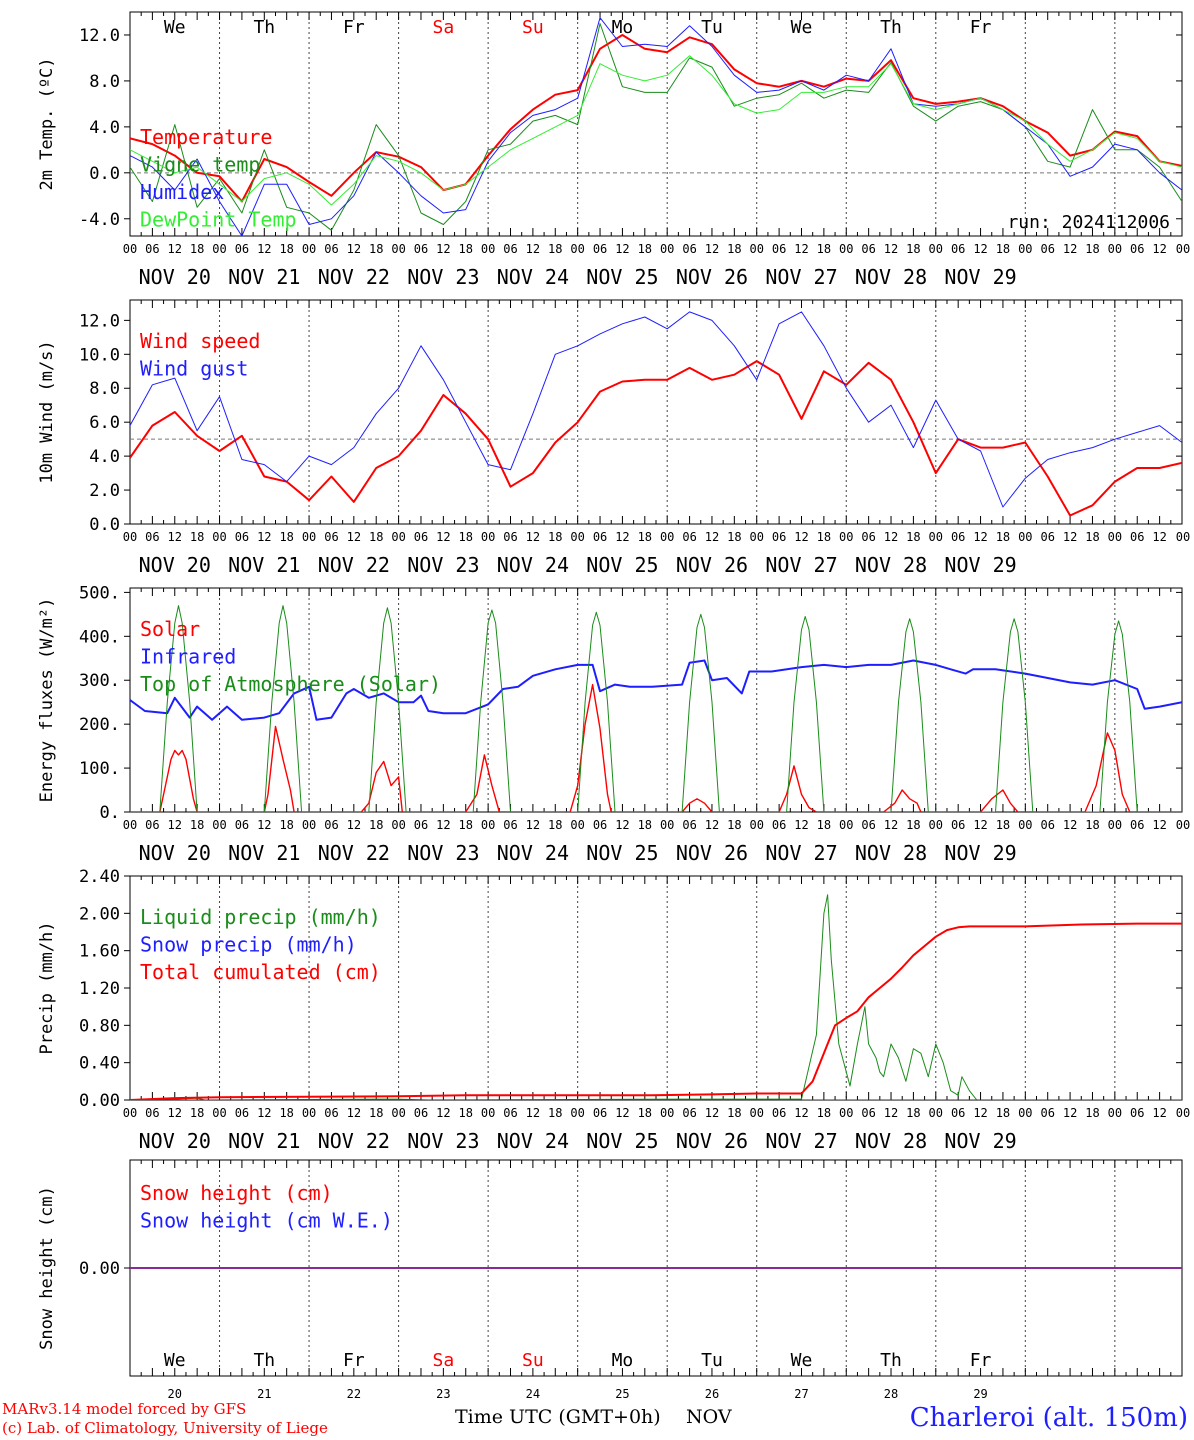  What do you see at coordinates (264, 853) in the screenshot?
I see `date-label: NOV 21` at bounding box center [264, 853].